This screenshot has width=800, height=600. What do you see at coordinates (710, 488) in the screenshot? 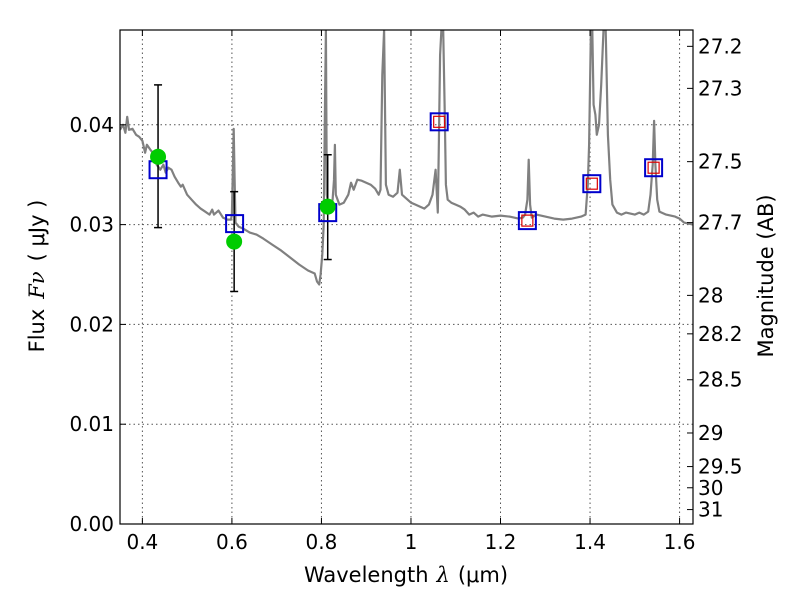
I see `y2-tick-label: 30` at bounding box center [710, 488].